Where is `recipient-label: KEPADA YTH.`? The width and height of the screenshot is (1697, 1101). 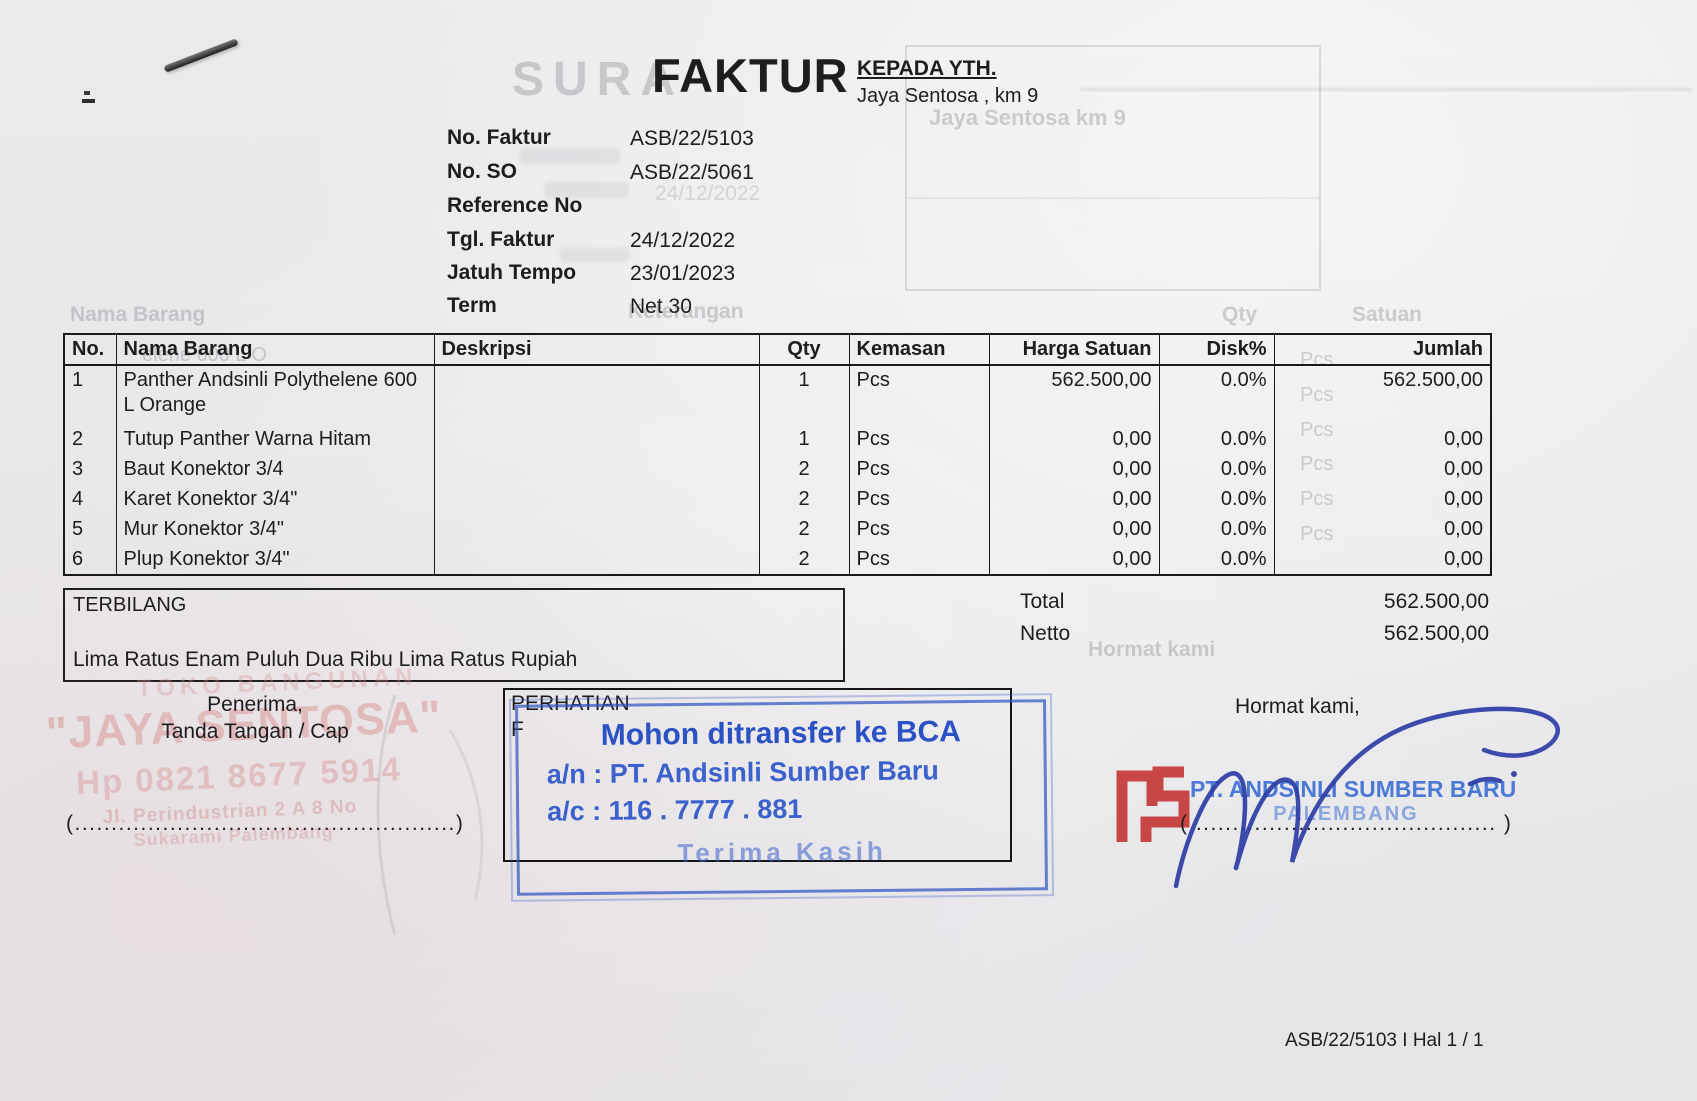
recipient-label: KEPADA YTH. is located at coordinates (927, 68).